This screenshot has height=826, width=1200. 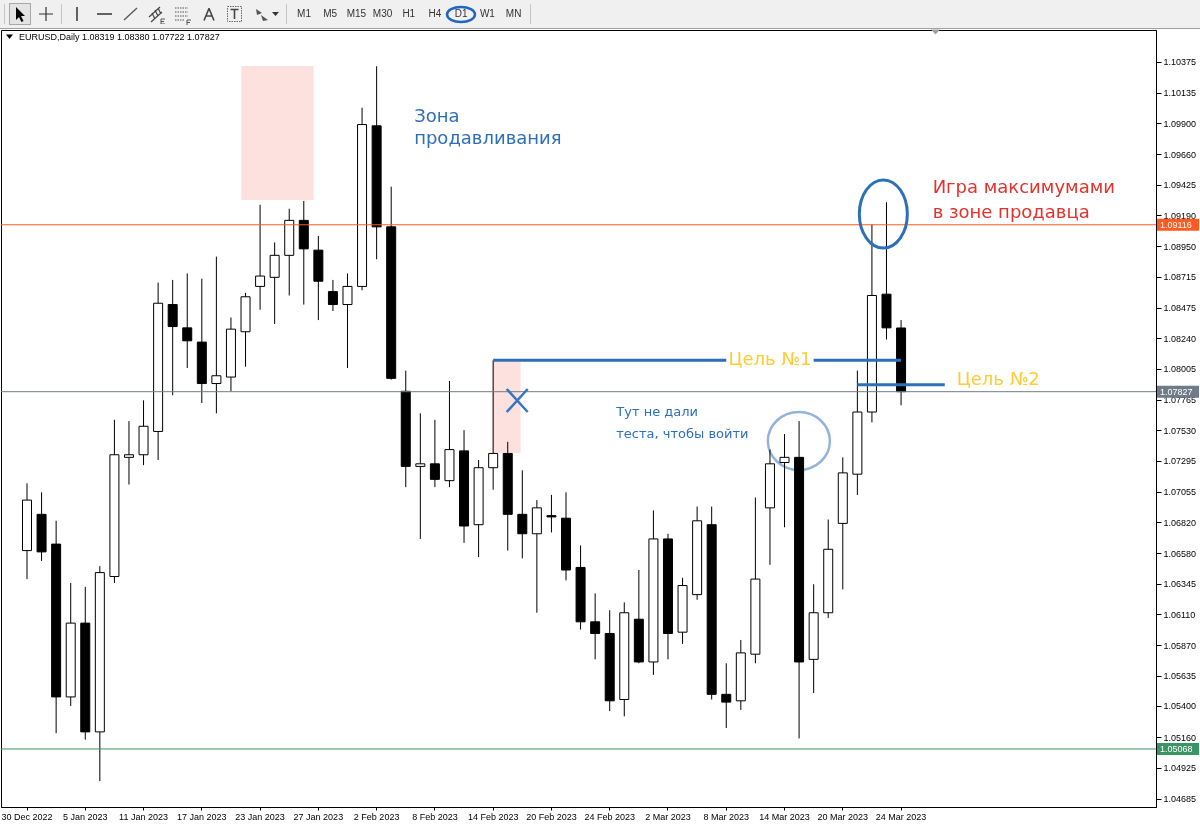 I want to click on y-tick-label: 1.07055, so click(x=1180, y=492).